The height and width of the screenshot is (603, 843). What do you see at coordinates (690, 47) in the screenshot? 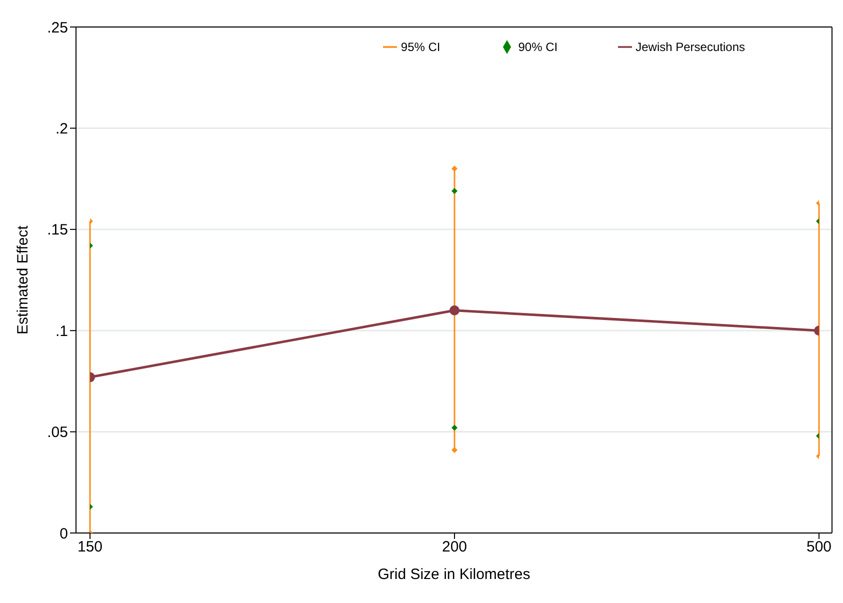
I see `legend-label: Jewish Persecutions` at bounding box center [690, 47].